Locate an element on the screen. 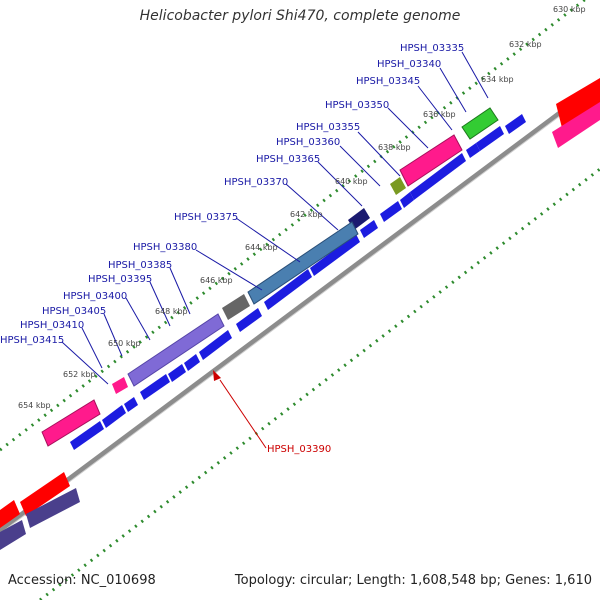 This screenshot has height=604, width=600. gene-block-lavender is located at coordinates (176, 350).